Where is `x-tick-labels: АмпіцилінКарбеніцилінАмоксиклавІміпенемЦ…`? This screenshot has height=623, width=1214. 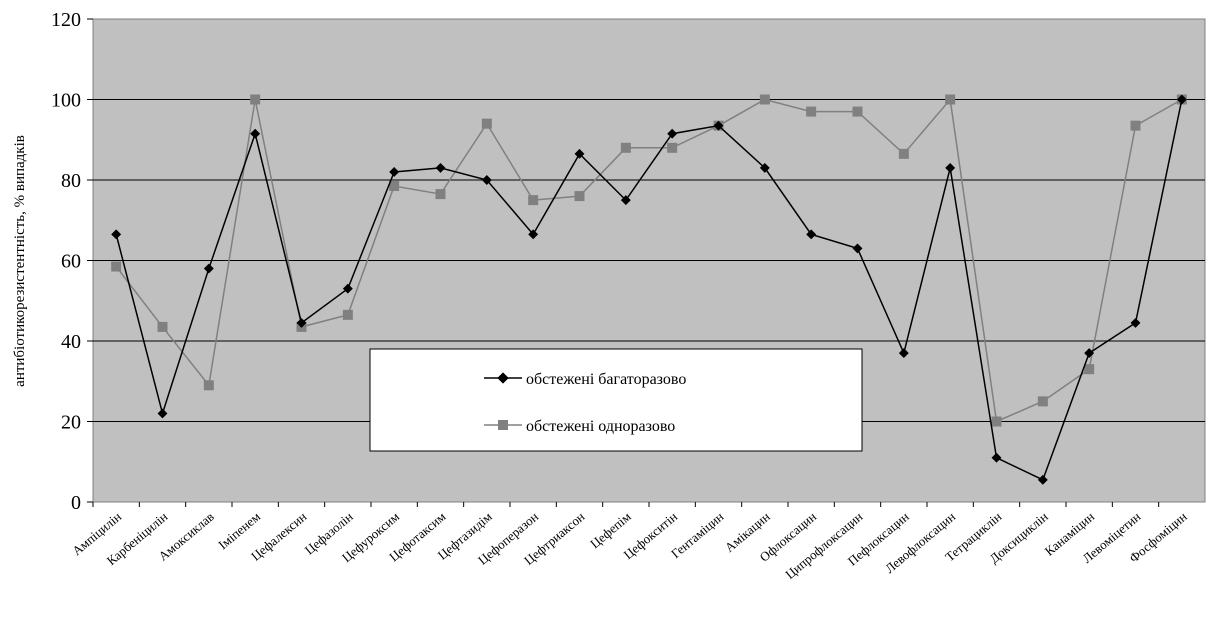 x-tick-labels: АмпіцилінКарбеніцилінАмоксиклавІміпенемЦ… is located at coordinates (629, 542).